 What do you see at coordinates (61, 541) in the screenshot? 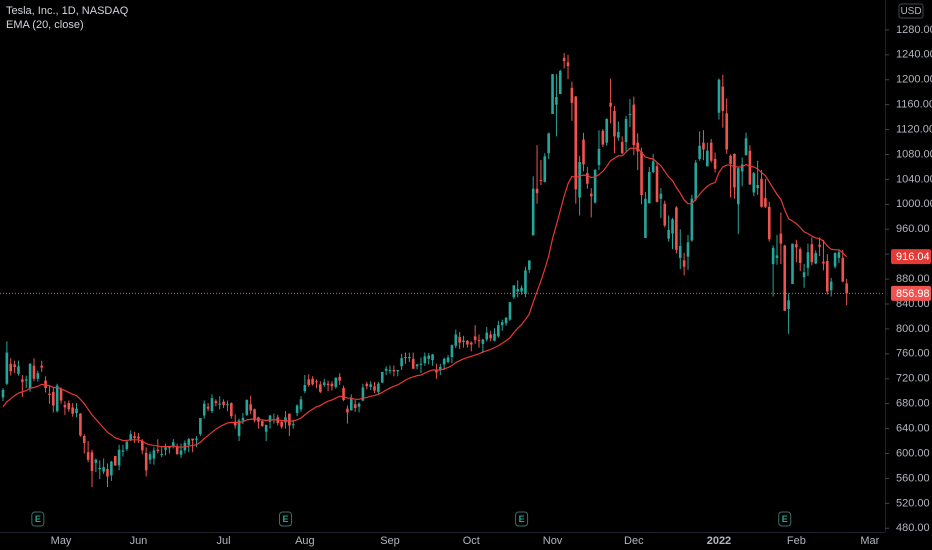
I see `x-tick-label: May` at bounding box center [61, 541].